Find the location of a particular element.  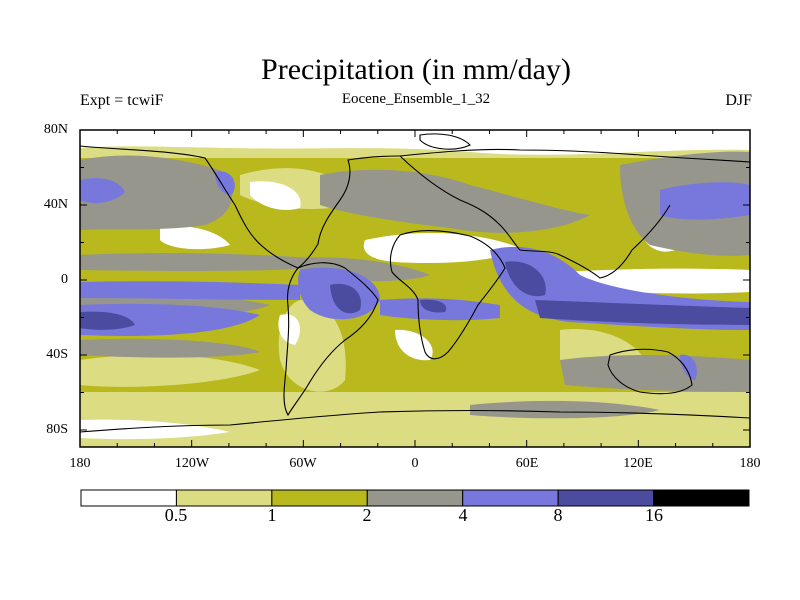

lon-label-60w: 60W is located at coordinates (303, 463).